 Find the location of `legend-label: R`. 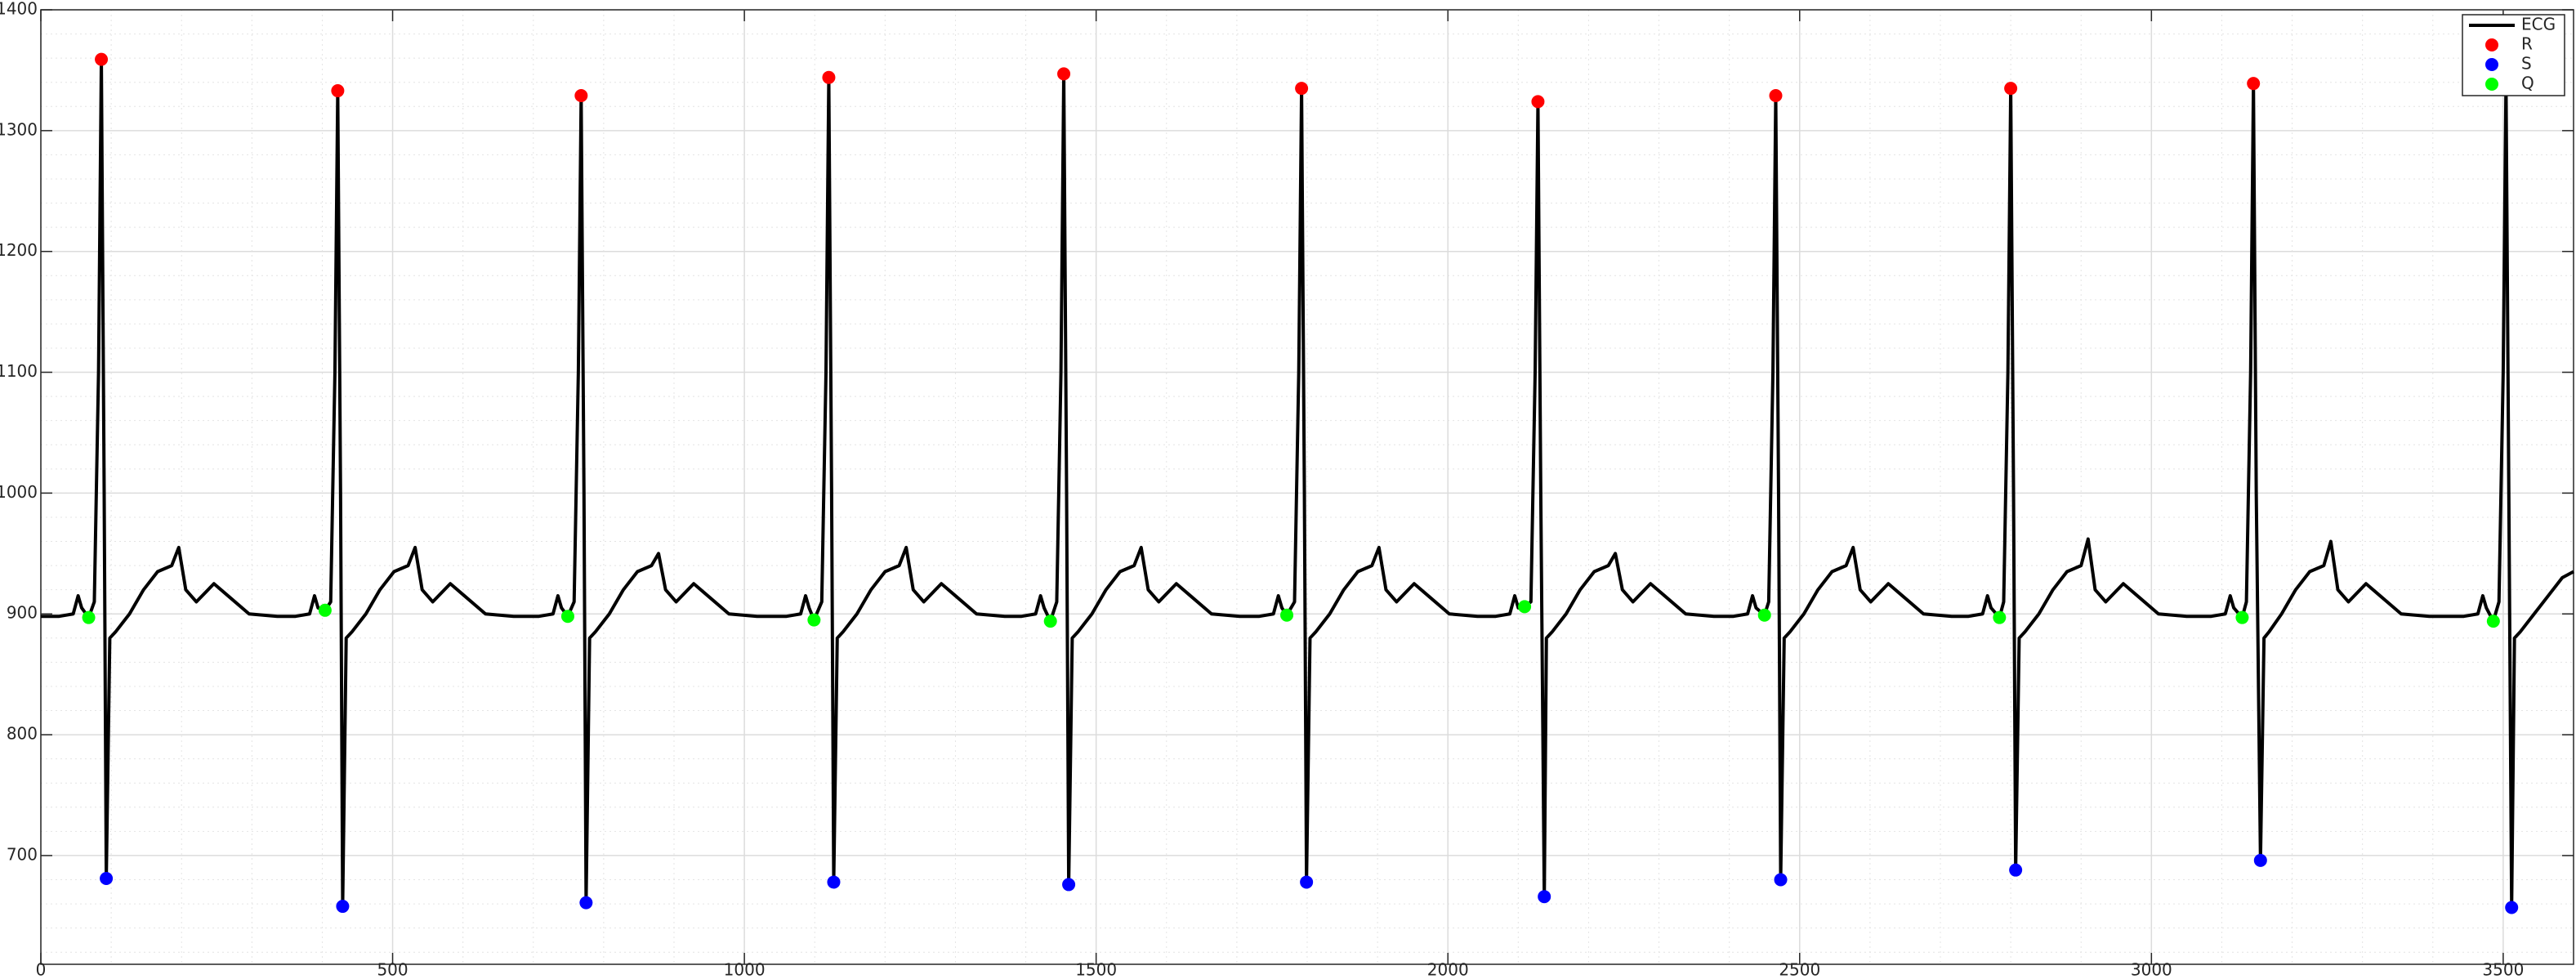

legend-label: R is located at coordinates (2527, 44).